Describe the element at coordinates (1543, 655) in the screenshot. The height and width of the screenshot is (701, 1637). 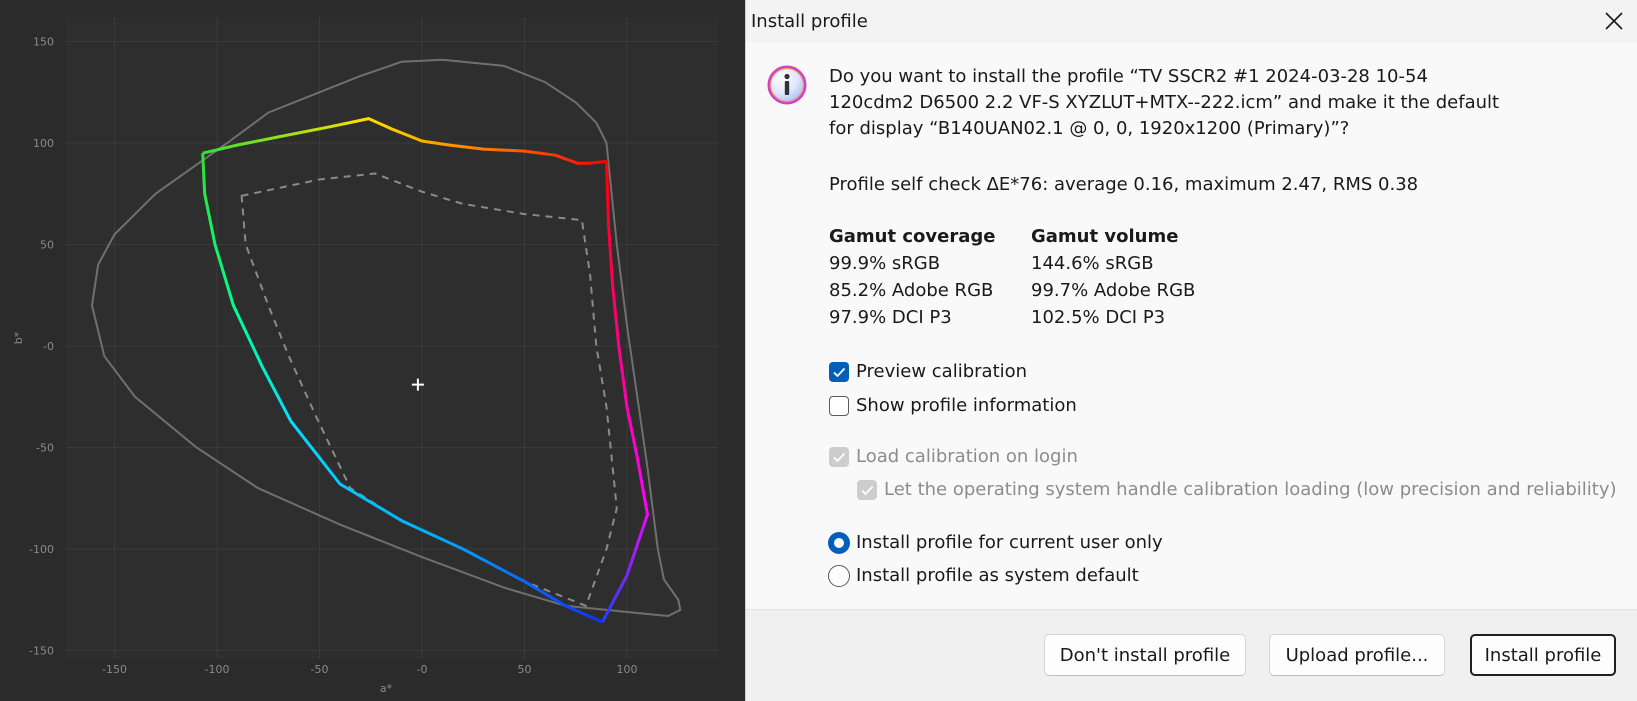
I see `install-profile-button: Install profile` at that location.